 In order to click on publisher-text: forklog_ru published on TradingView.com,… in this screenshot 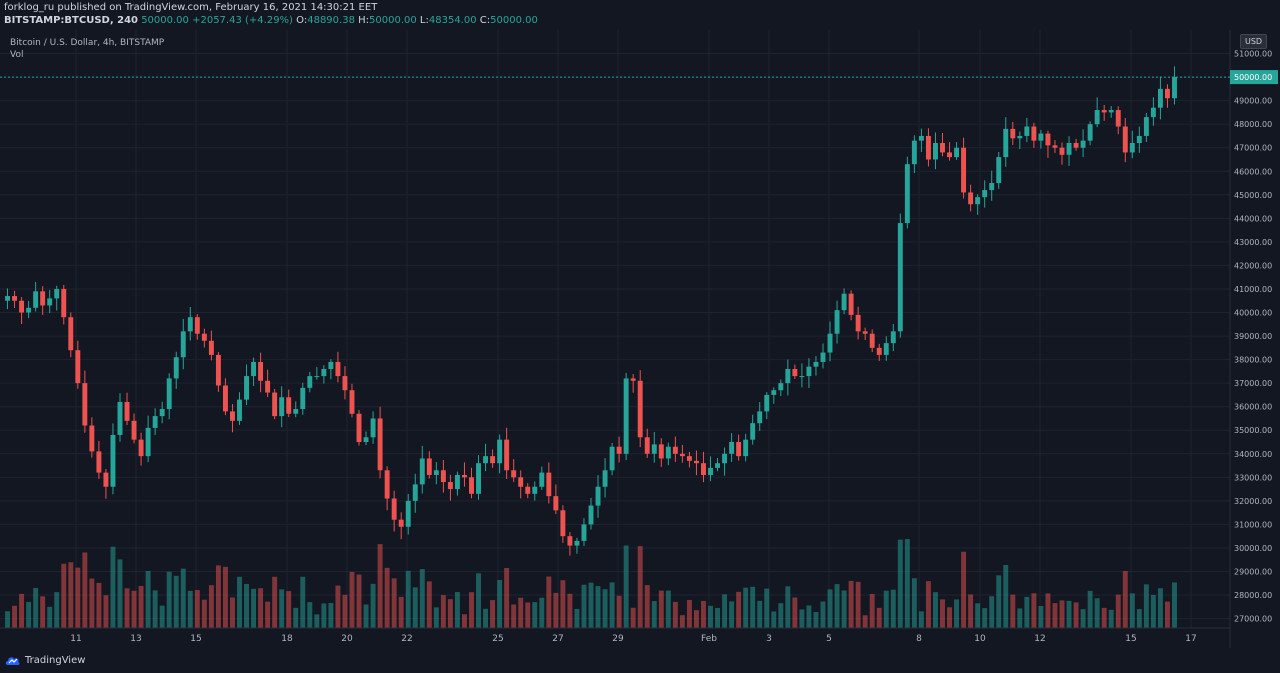, I will do `click(191, 7)`.